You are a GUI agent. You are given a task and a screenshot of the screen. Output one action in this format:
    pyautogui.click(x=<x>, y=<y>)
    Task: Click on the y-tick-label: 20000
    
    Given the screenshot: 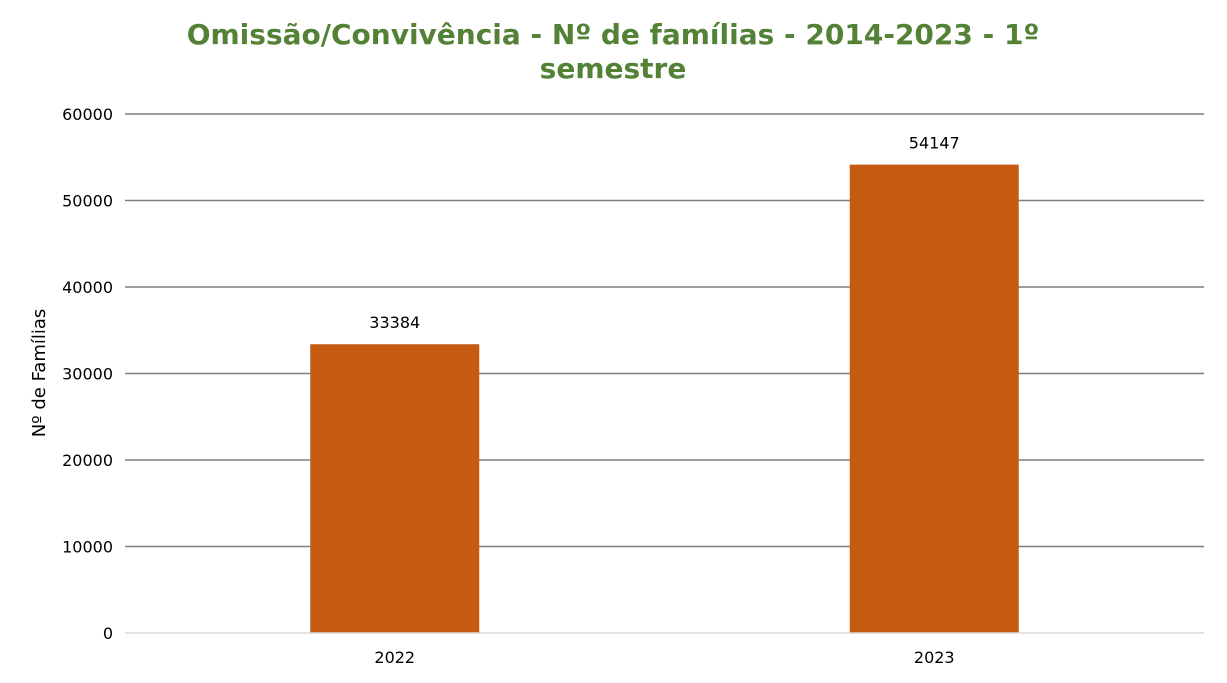 What is the action you would take?
    pyautogui.click(x=87, y=460)
    